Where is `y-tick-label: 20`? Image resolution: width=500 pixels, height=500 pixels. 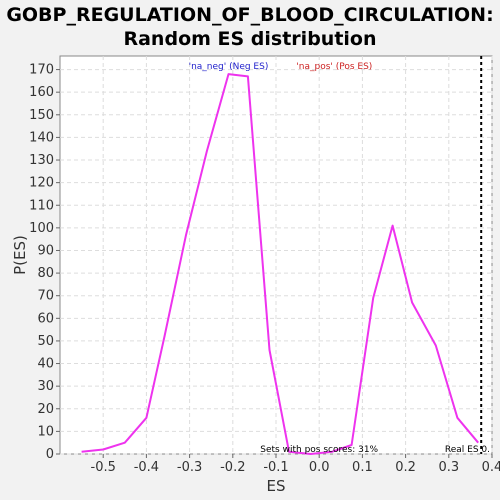
y-tick-label: 20 is located at coordinates (45, 409).